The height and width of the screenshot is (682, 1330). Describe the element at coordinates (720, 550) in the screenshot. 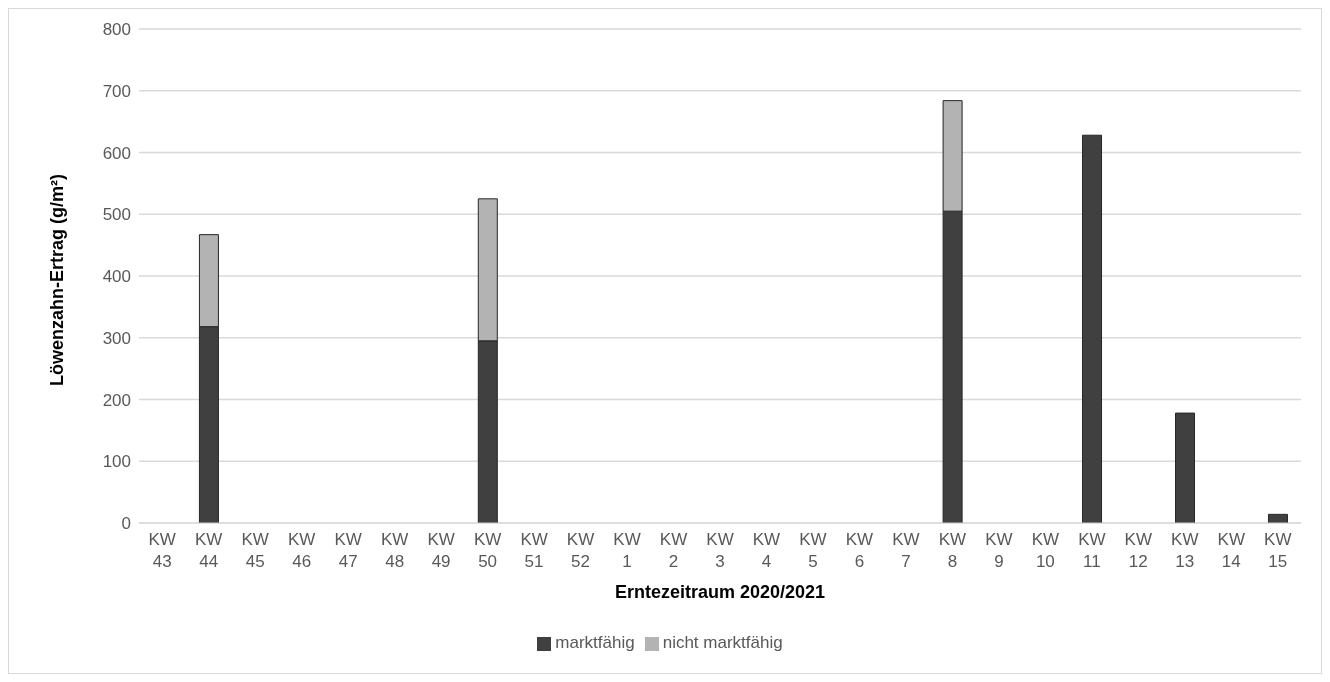

I see `x-tick-label: KW 3` at that location.